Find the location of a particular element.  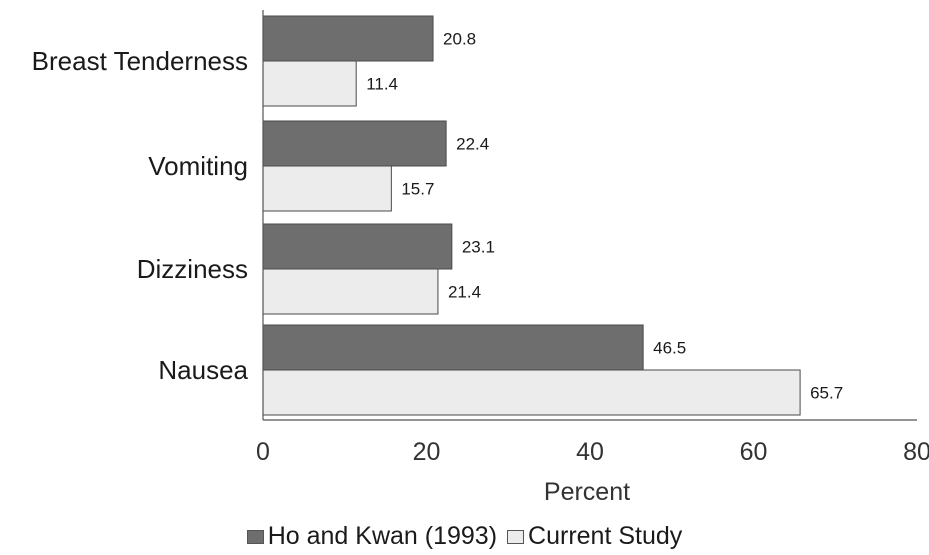

x-axis-title: Percent is located at coordinates (587, 492).